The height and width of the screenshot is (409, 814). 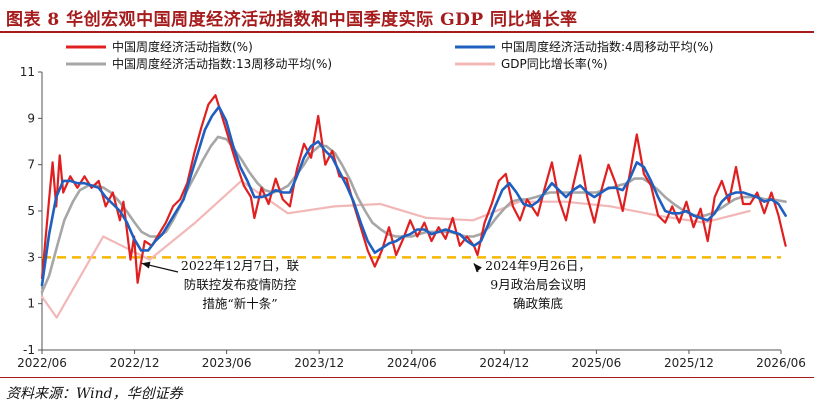 What do you see at coordinates (607, 46) in the screenshot?
I see `legend-label: 中国周度经济活动指数:4周移动平均(%)` at bounding box center [607, 46].